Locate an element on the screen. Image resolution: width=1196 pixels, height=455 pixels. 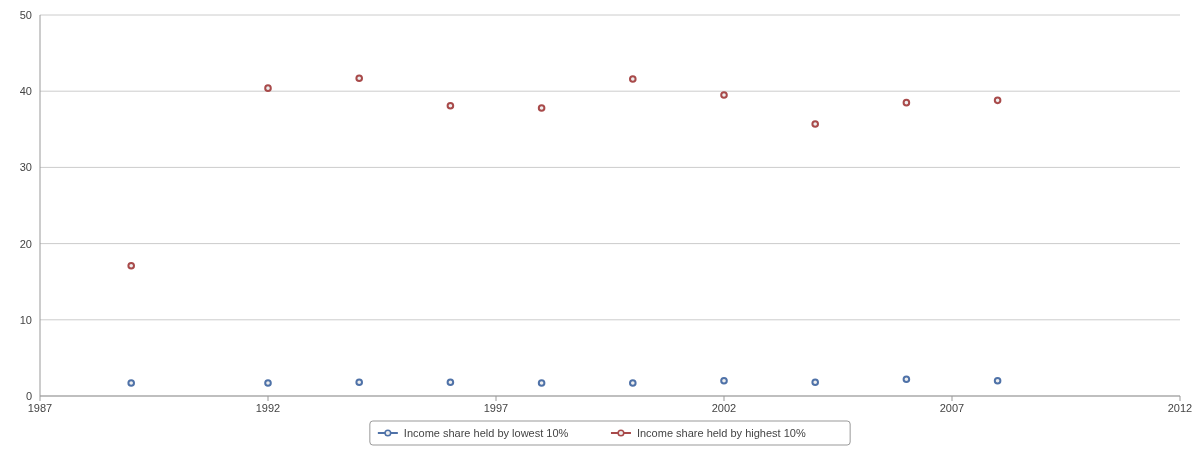
y-tick-label: 40 is located at coordinates (25, 91).